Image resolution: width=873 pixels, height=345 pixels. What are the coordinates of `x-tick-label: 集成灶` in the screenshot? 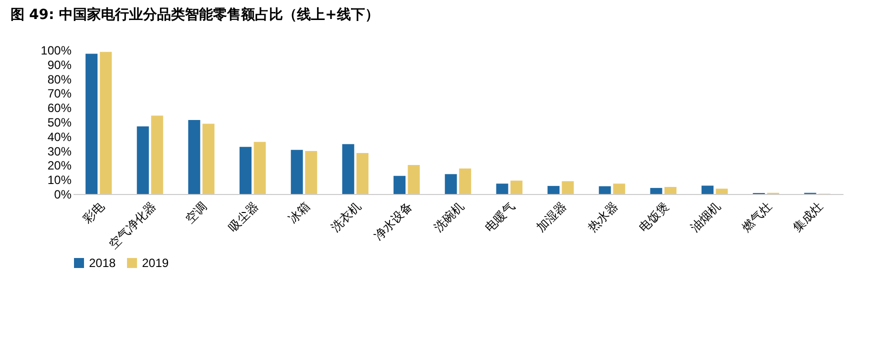 It's located at (808, 216).